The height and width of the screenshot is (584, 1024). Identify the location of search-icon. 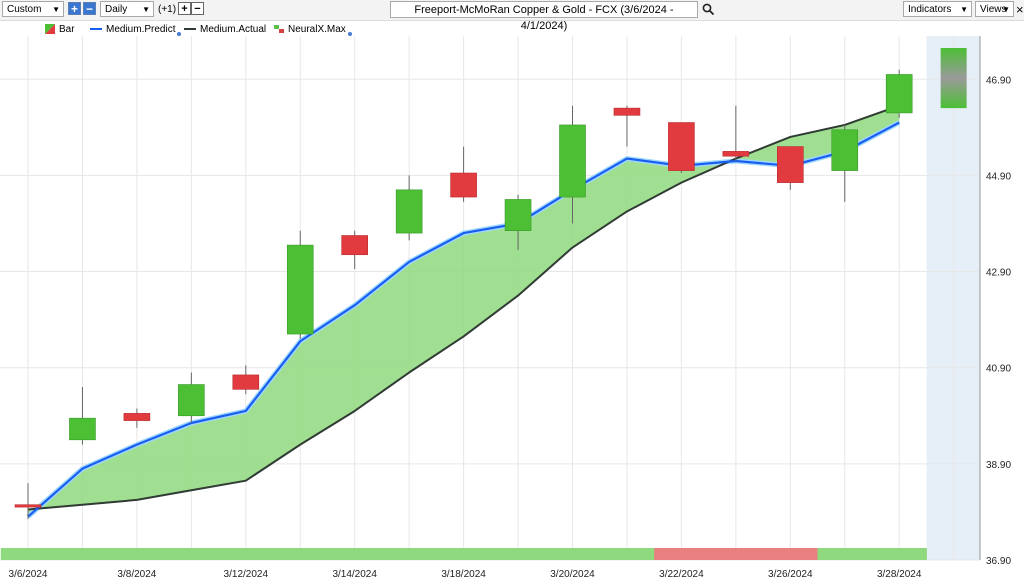
(708, 9).